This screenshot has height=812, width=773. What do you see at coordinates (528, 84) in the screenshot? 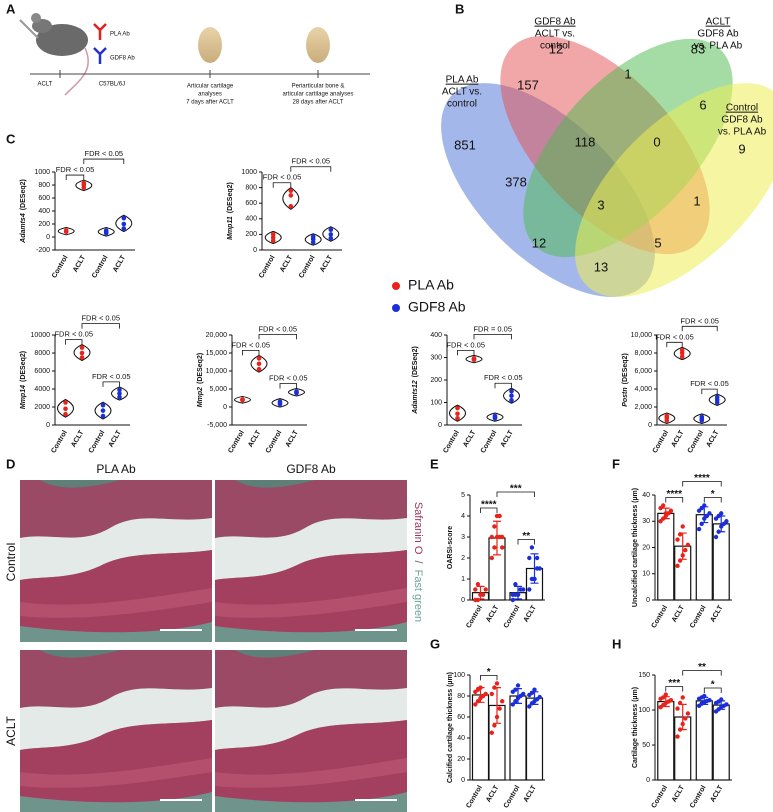
I see `venn-count: 157` at bounding box center [528, 84].